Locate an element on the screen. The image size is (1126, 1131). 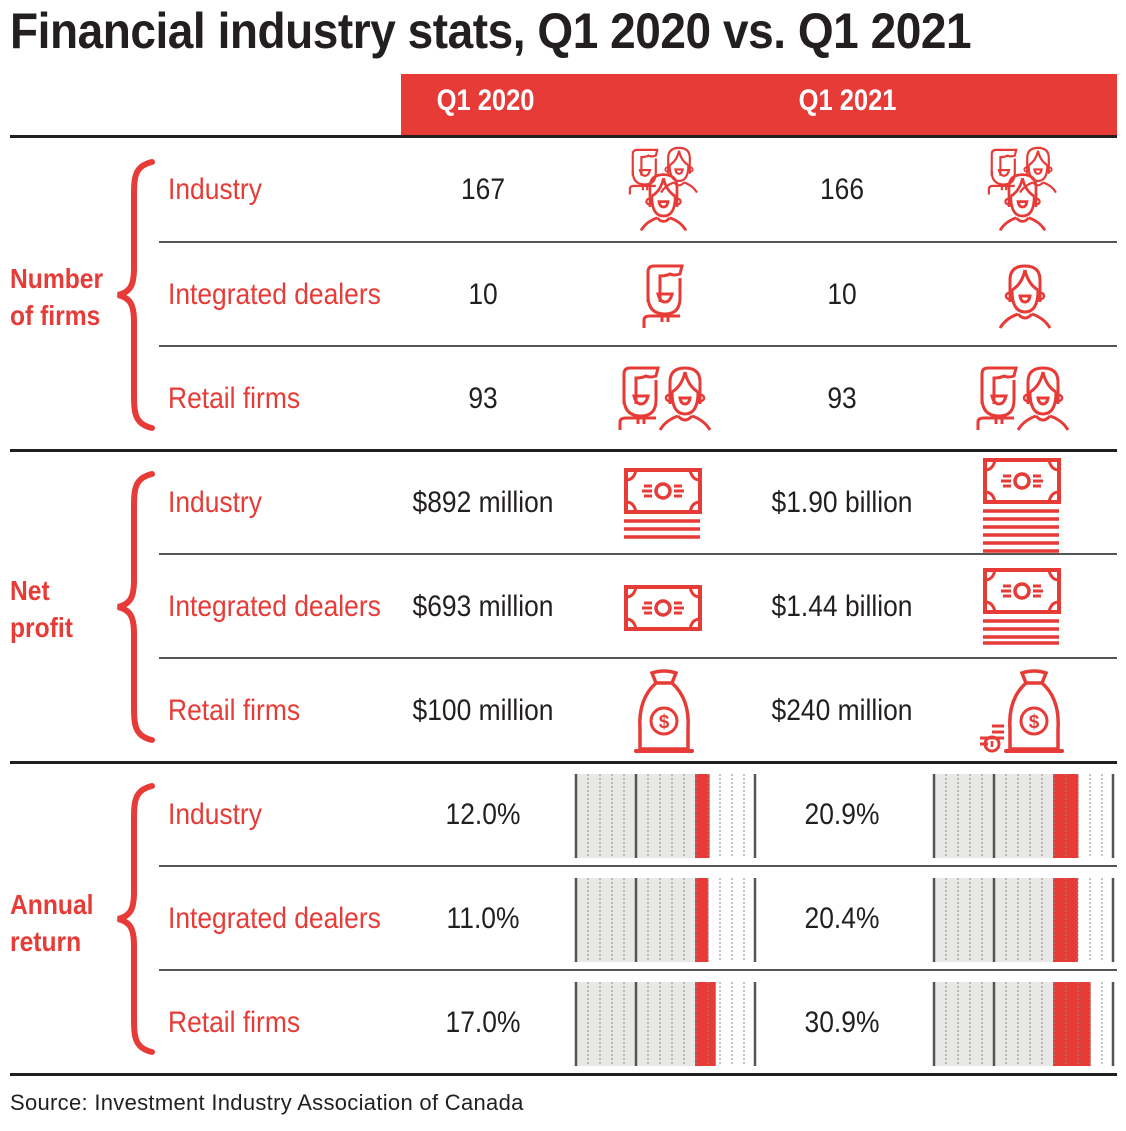
column-header-bar is located at coordinates (759, 105).